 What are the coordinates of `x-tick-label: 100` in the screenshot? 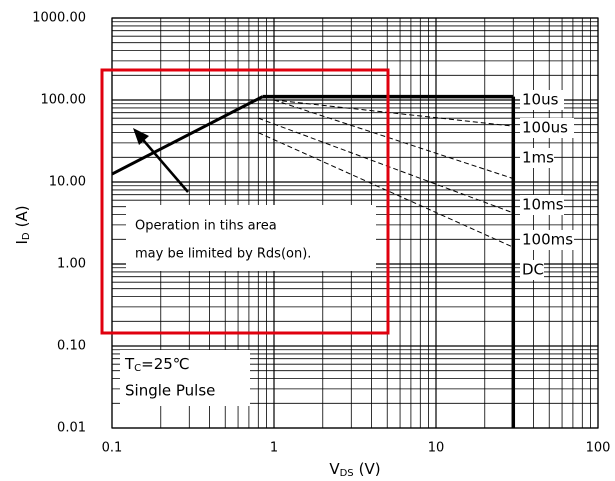 It's located at (598, 448).